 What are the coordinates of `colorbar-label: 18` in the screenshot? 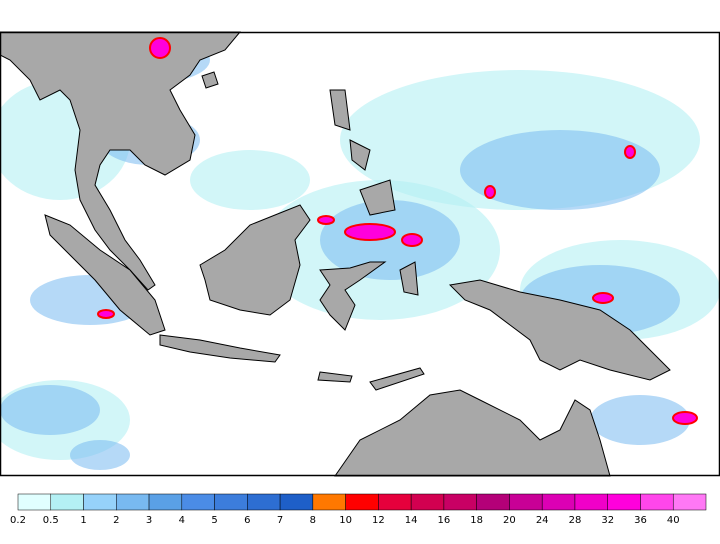 It's located at (476, 520).